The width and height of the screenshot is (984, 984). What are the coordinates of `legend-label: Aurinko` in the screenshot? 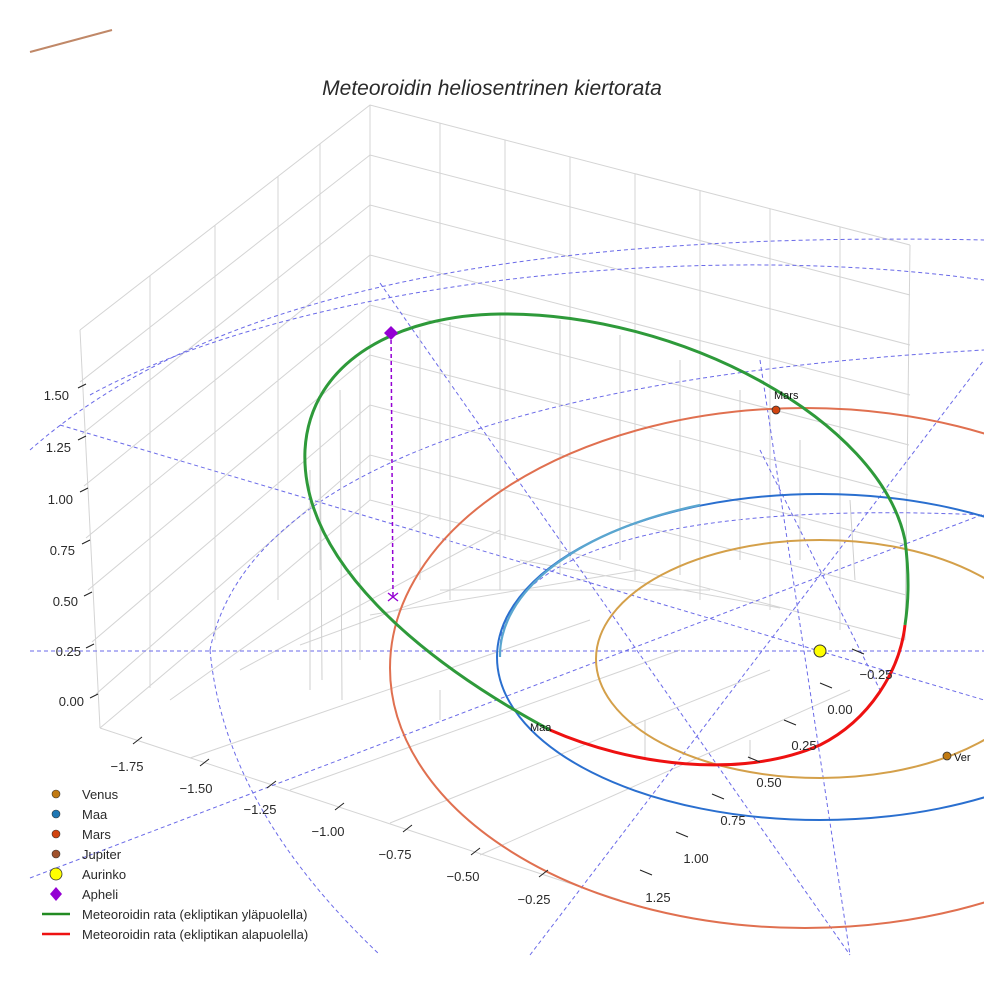 It's located at (104, 874).